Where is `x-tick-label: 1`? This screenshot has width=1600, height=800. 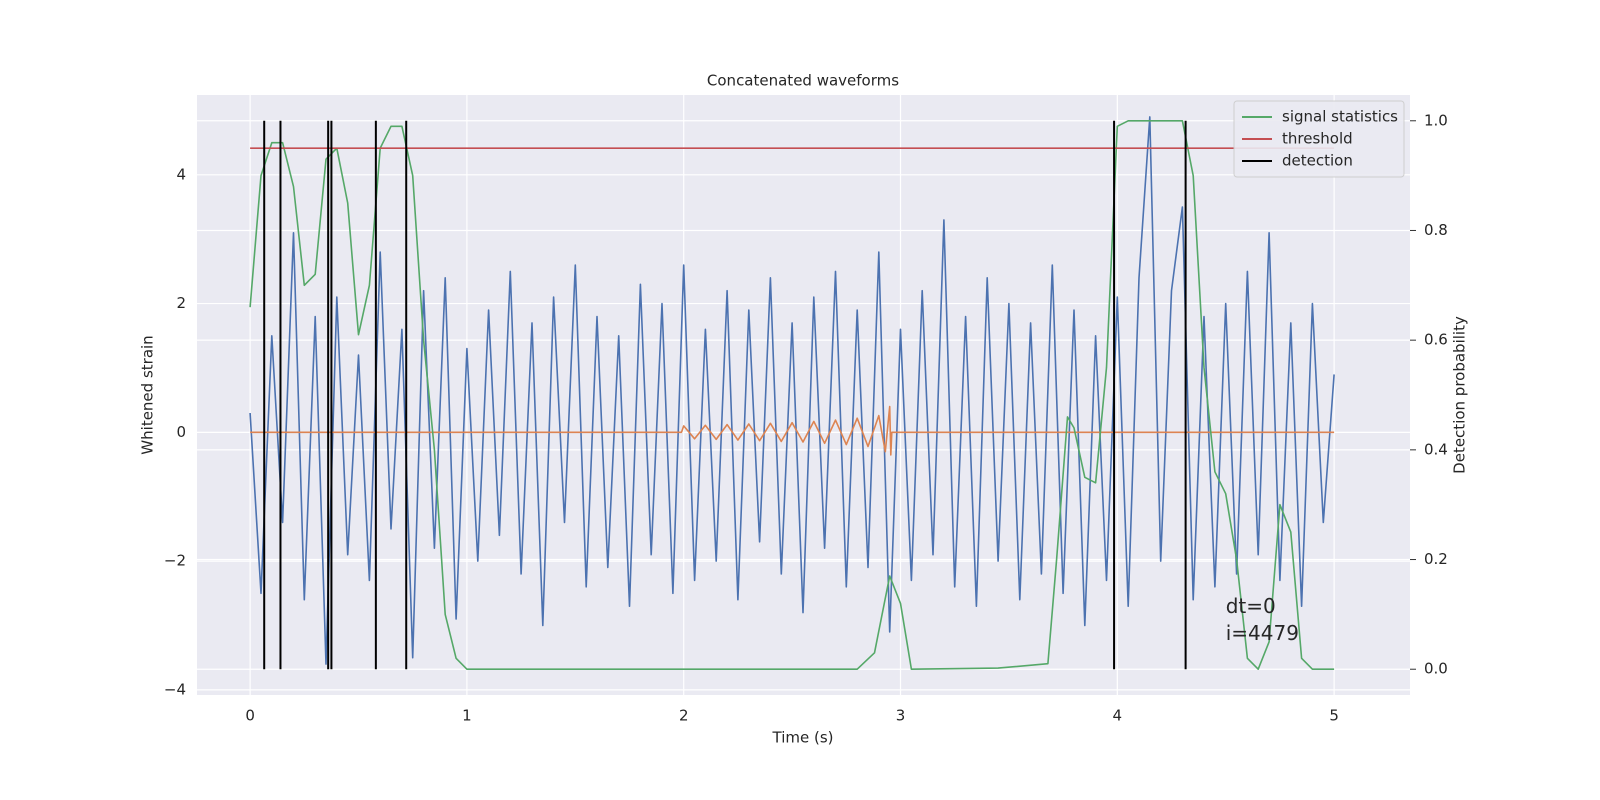
x-tick-label: 1 is located at coordinates (467, 716).